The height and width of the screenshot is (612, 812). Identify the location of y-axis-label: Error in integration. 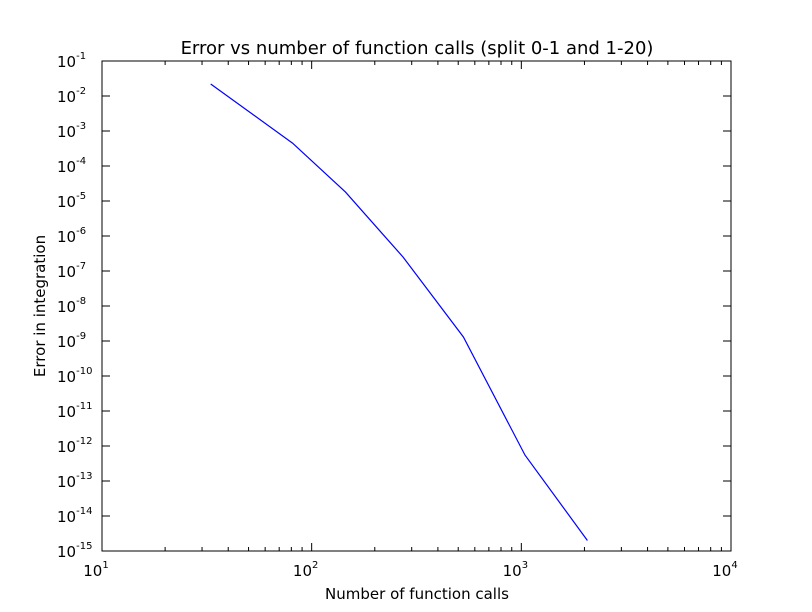
(40, 306).